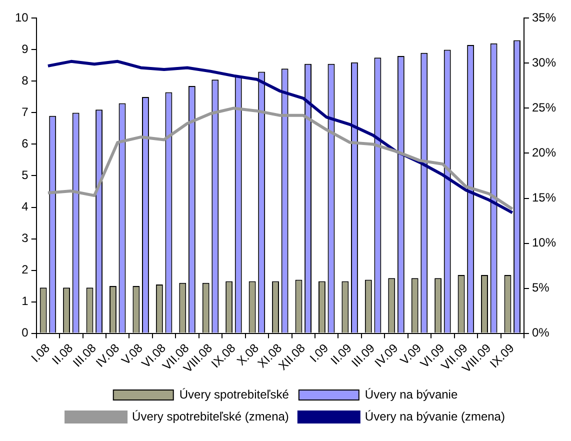 The height and width of the screenshot is (441, 571). Describe the element at coordinates (25, 49) in the screenshot. I see `y-tick-label: 9` at that location.